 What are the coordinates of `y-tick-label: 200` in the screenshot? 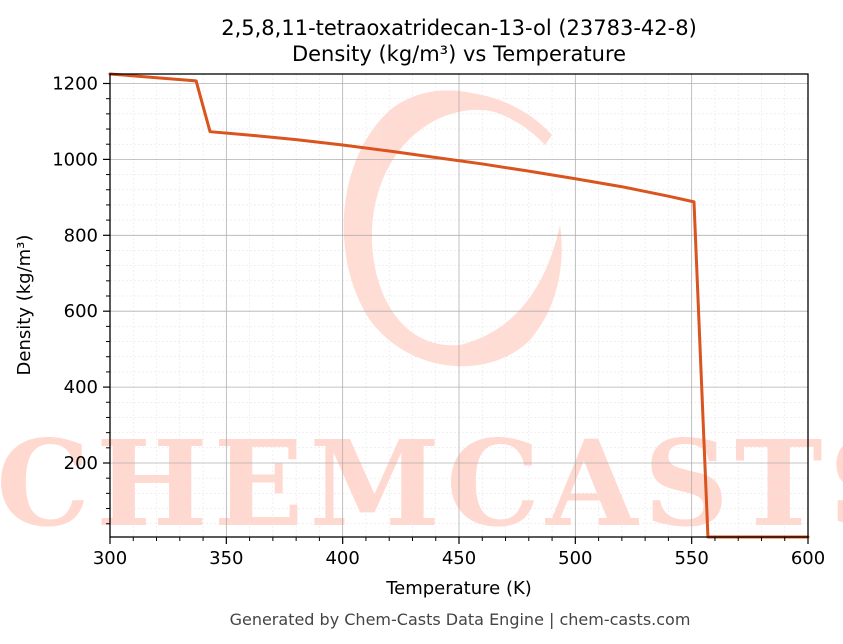 It's located at (81, 463).